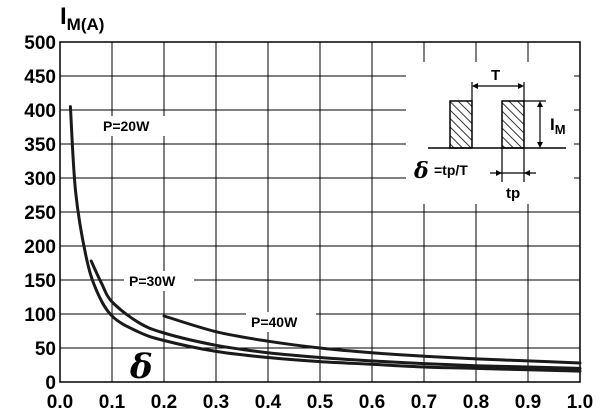 This screenshot has height=414, width=606. Describe the element at coordinates (40, 315) in the screenshot. I see `y-tick-label: 100` at that location.